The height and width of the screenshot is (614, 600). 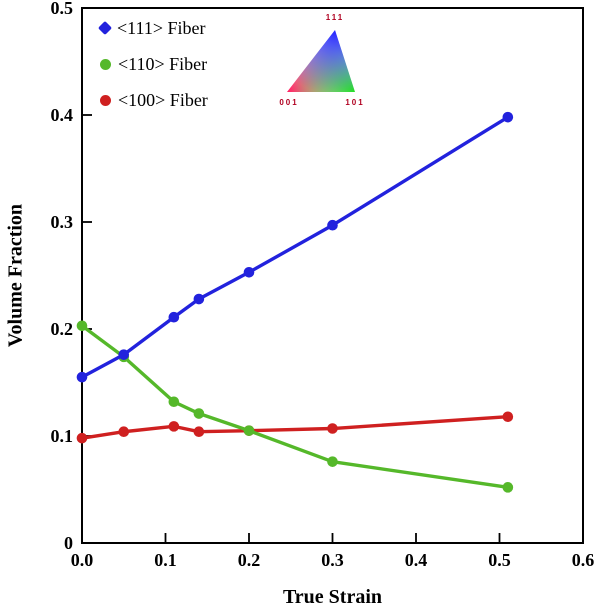 I want to click on y-axis-title: Volume Fraction, so click(x=15, y=275).